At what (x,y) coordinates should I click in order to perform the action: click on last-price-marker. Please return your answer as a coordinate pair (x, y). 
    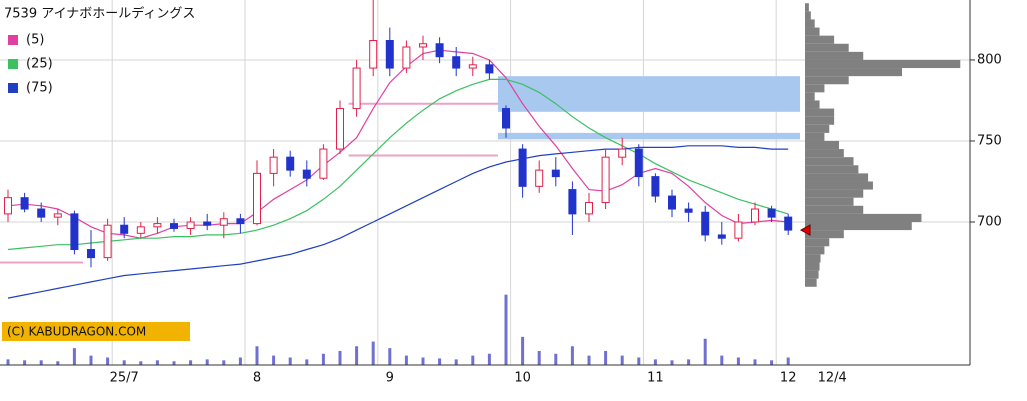
    Looking at the image, I should click on (805, 230).